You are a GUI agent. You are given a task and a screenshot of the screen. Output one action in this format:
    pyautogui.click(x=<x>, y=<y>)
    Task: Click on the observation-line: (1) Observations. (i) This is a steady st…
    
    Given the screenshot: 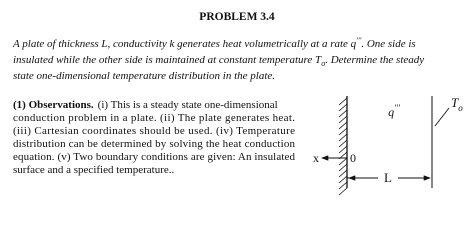 What is the action you would take?
    pyautogui.click(x=145, y=105)
    